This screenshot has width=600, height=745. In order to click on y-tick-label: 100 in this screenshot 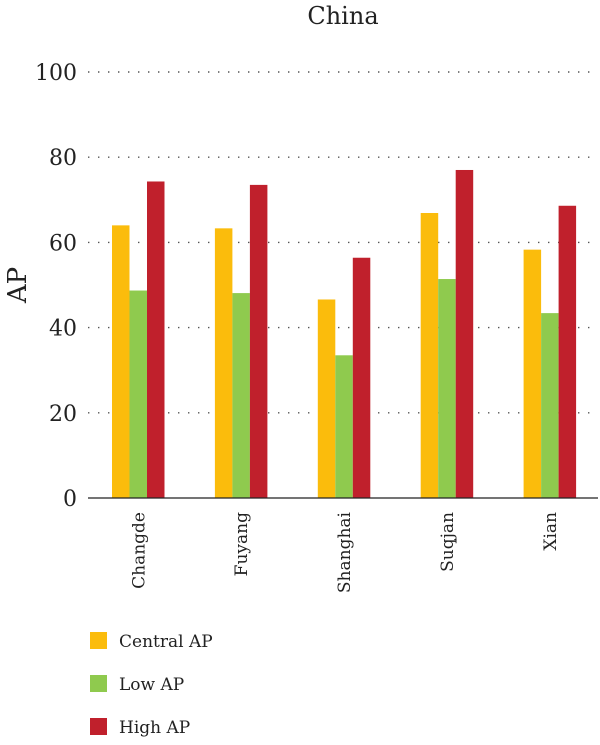, I will do `click(56, 73)`.